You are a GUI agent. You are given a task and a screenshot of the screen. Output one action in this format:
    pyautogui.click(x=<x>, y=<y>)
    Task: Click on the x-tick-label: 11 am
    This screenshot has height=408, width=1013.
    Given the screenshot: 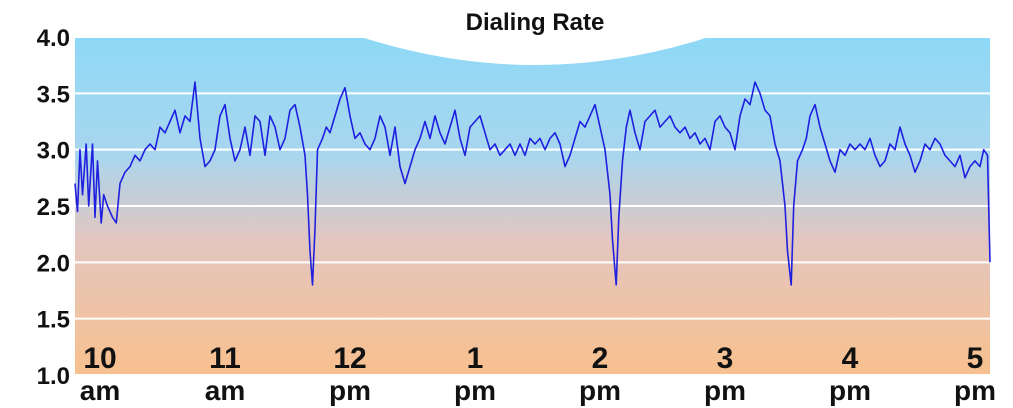 What is the action you would take?
    pyautogui.click(x=225, y=374)
    